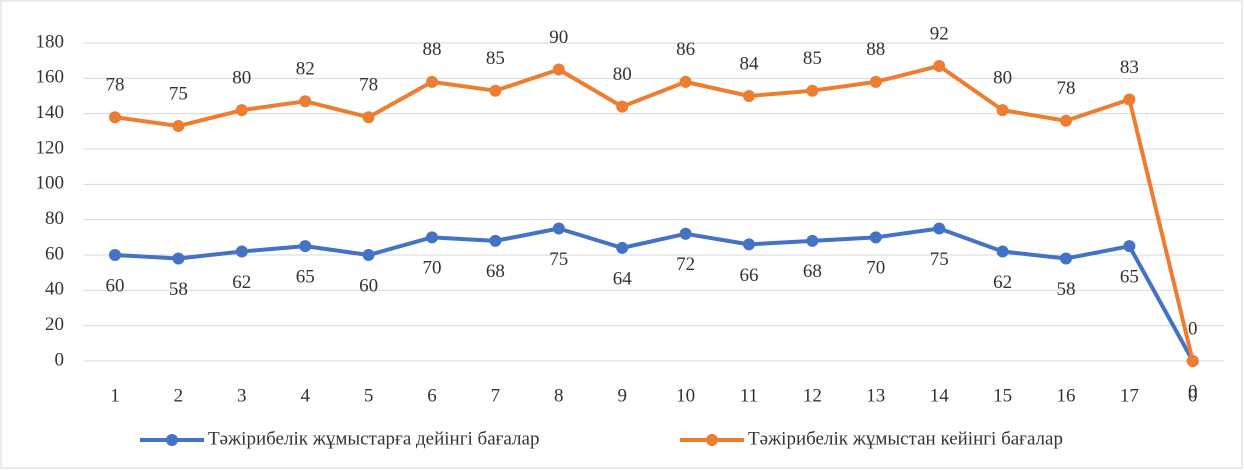 Image resolution: width=1244 pixels, height=470 pixels. I want to click on y-tick-label: 60, so click(54, 253).